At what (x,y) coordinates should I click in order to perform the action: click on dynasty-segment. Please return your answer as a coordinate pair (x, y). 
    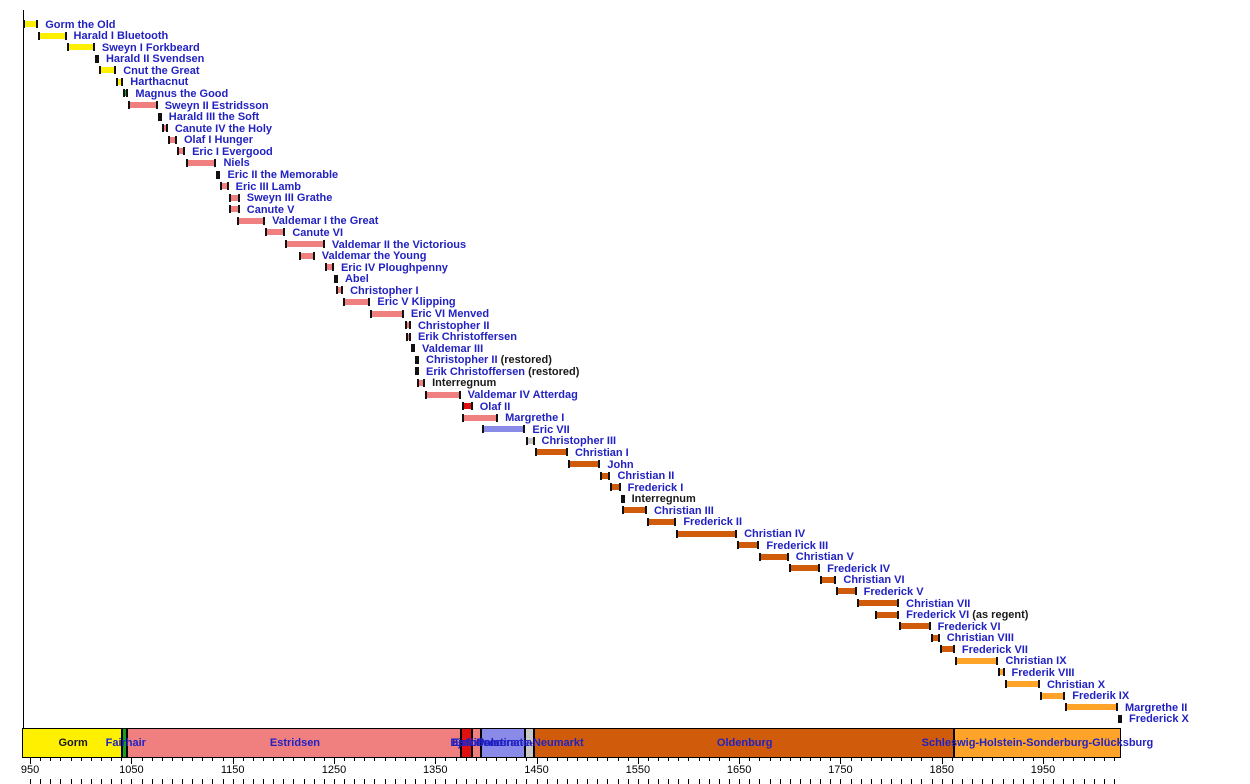
    Looking at the image, I should click on (295, 743).